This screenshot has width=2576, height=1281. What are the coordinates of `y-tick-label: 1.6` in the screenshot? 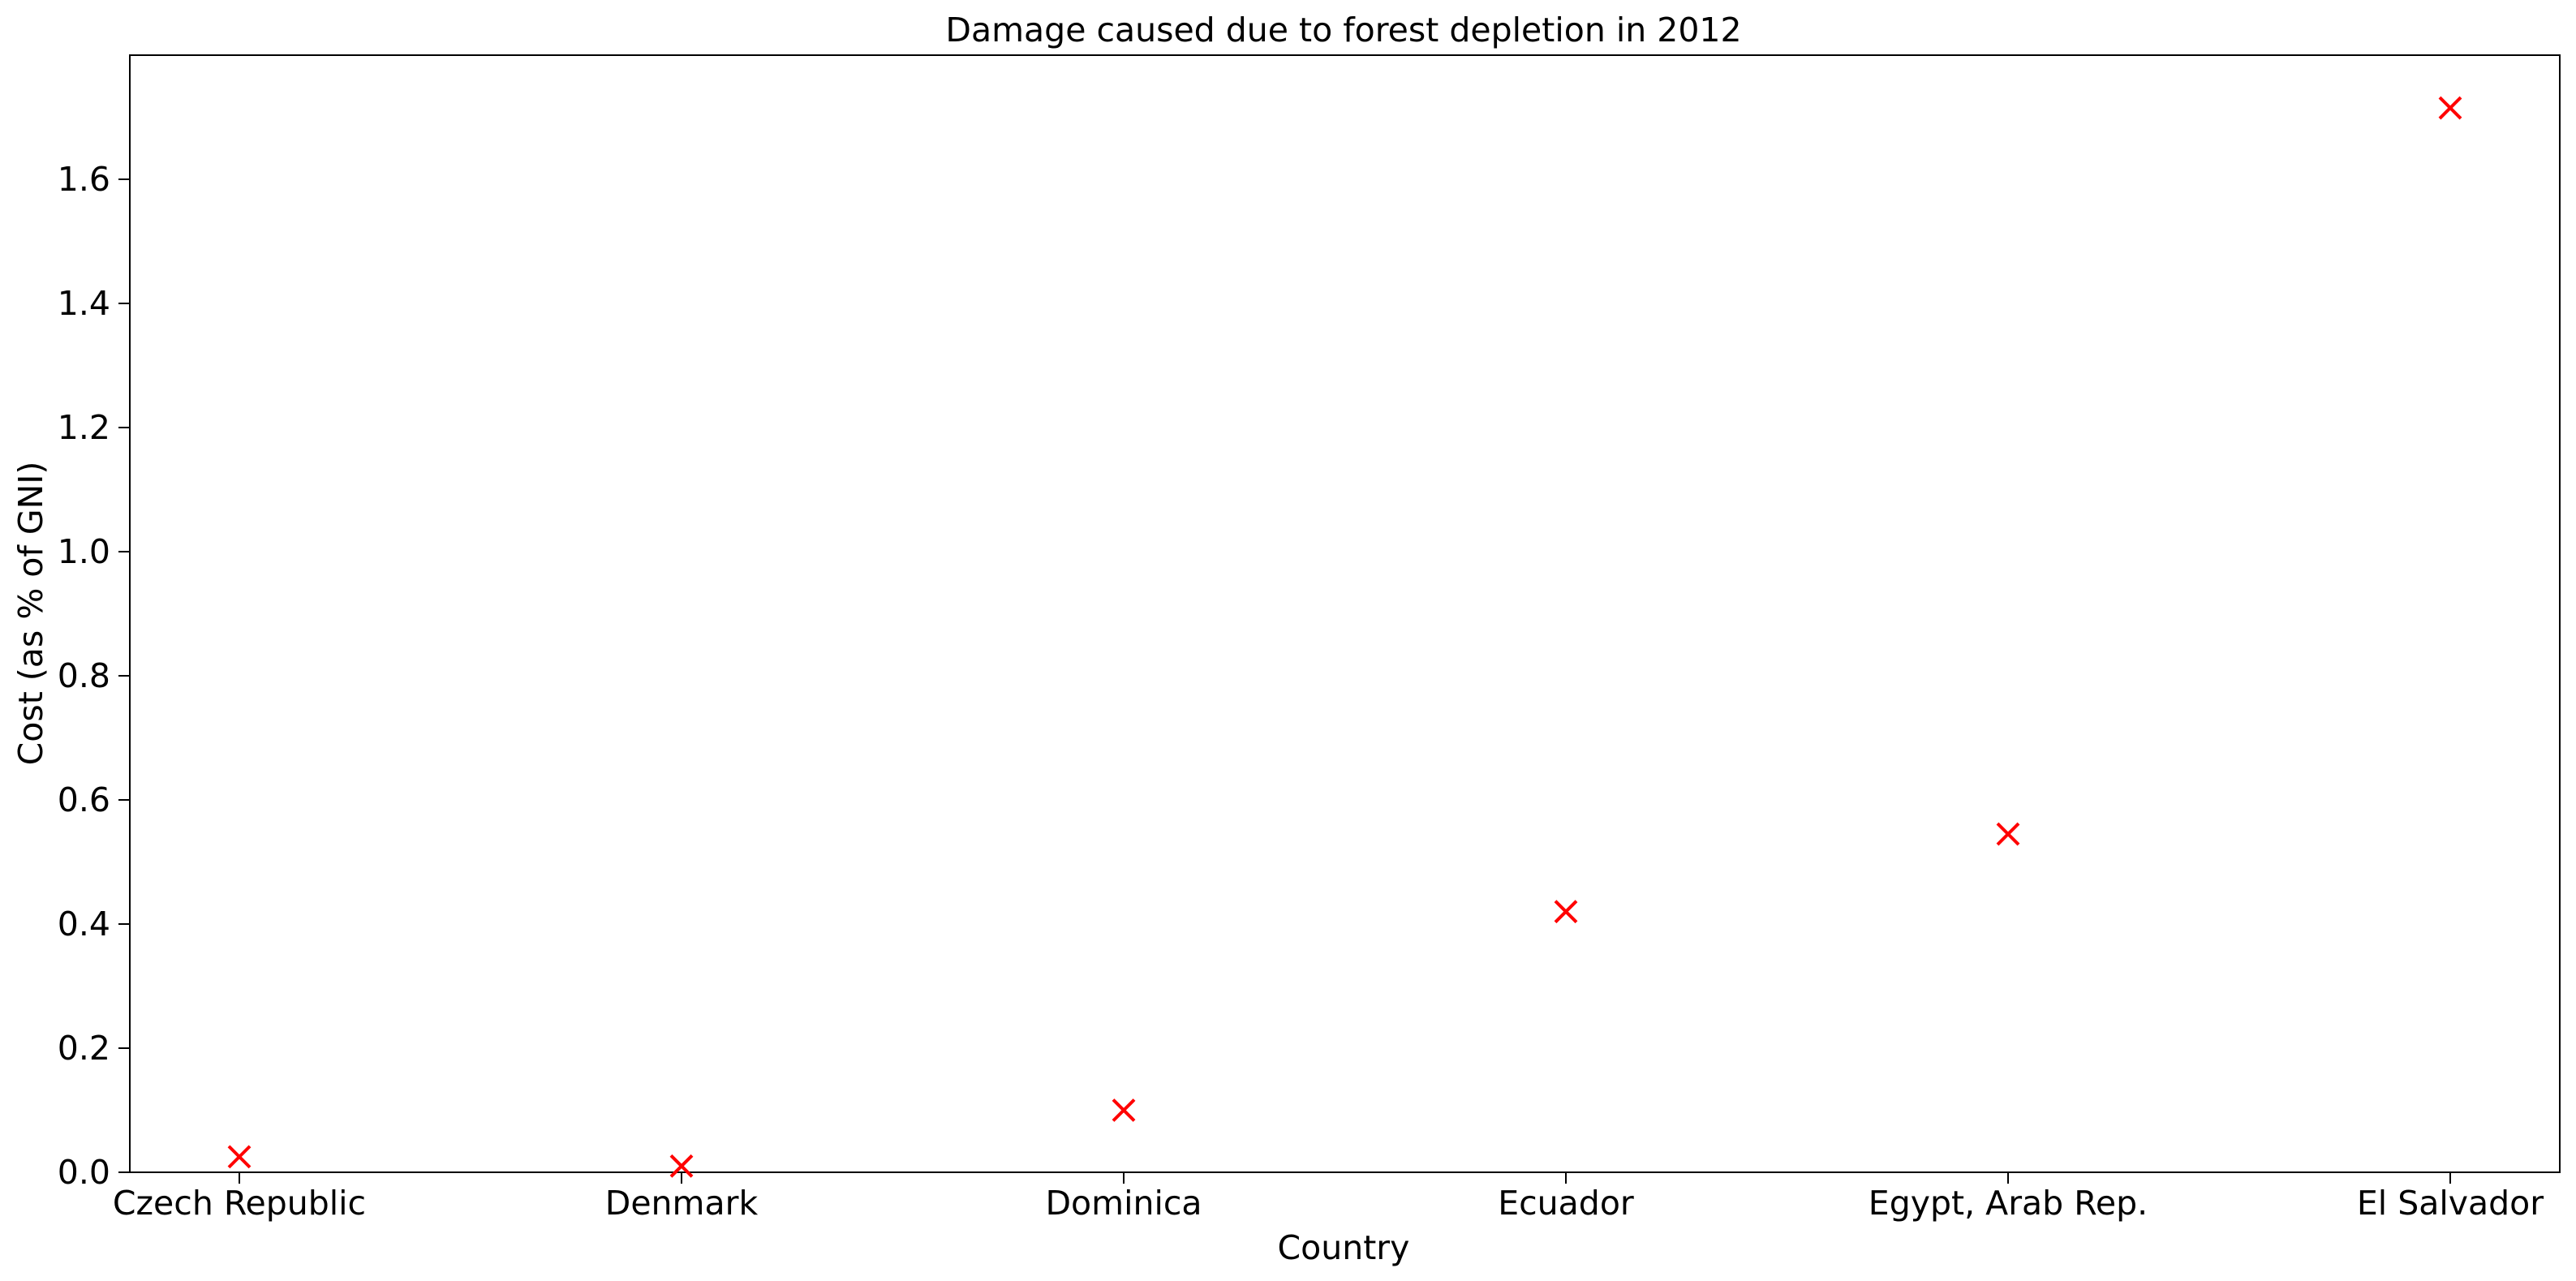 It's located at (84, 179).